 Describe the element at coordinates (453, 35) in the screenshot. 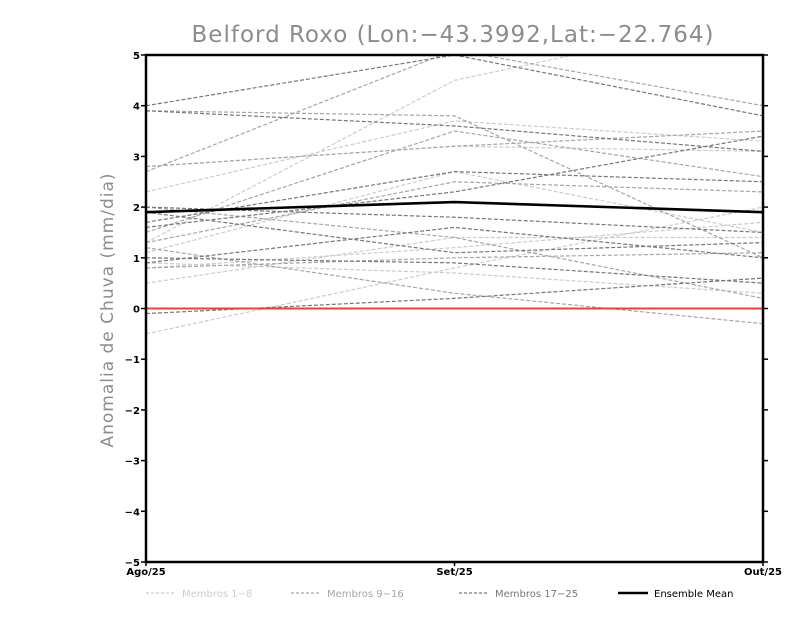

I see `chart-title: Belford Roxo (Lon:−43.3992,Lat:−22.764)` at that location.